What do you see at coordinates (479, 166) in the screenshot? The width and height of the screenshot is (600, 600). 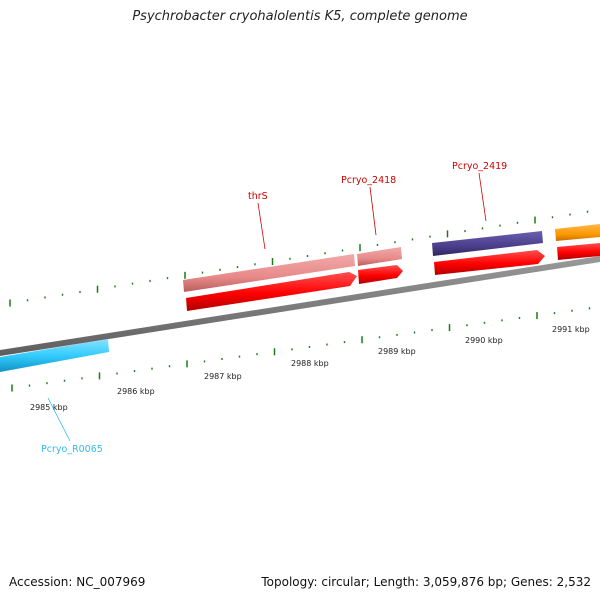 I see `gene-label-pcryo-2419: Pcryo_2419` at bounding box center [479, 166].